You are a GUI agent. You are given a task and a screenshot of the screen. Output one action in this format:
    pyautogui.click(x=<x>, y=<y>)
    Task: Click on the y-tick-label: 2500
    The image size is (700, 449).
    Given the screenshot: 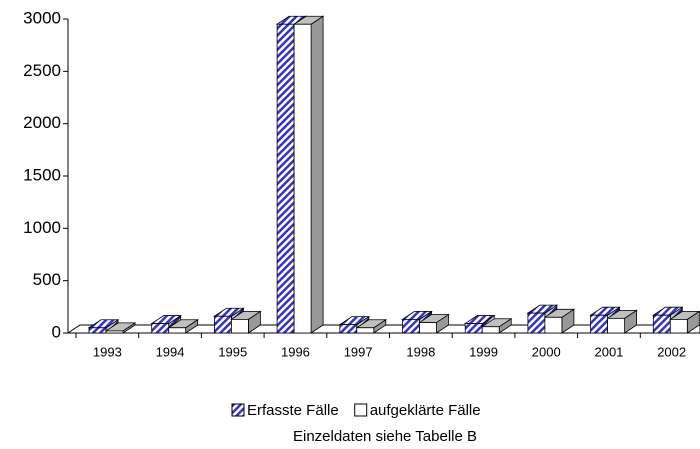 What is the action you would take?
    pyautogui.click(x=42, y=70)
    